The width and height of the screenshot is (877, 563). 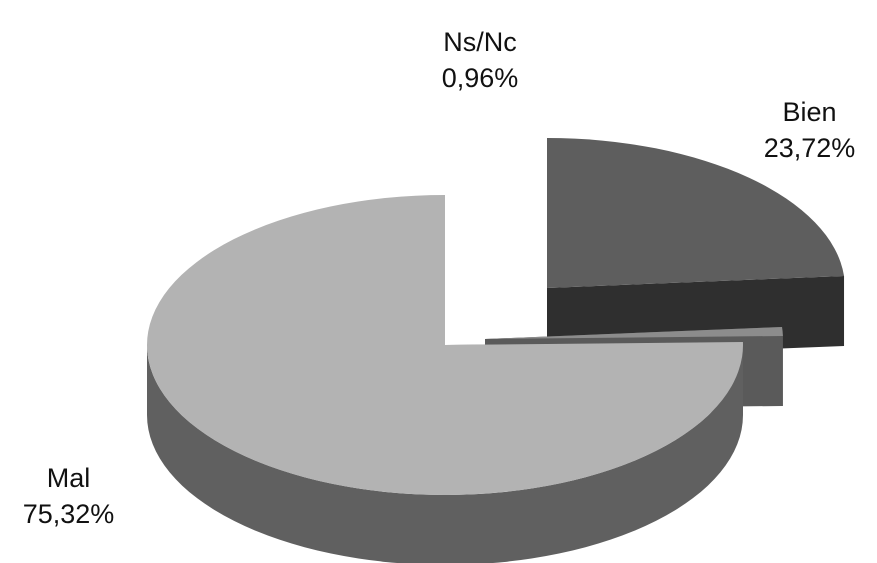 What do you see at coordinates (809, 148) in the screenshot?
I see `slice-label-bien-value: 23,72%` at bounding box center [809, 148].